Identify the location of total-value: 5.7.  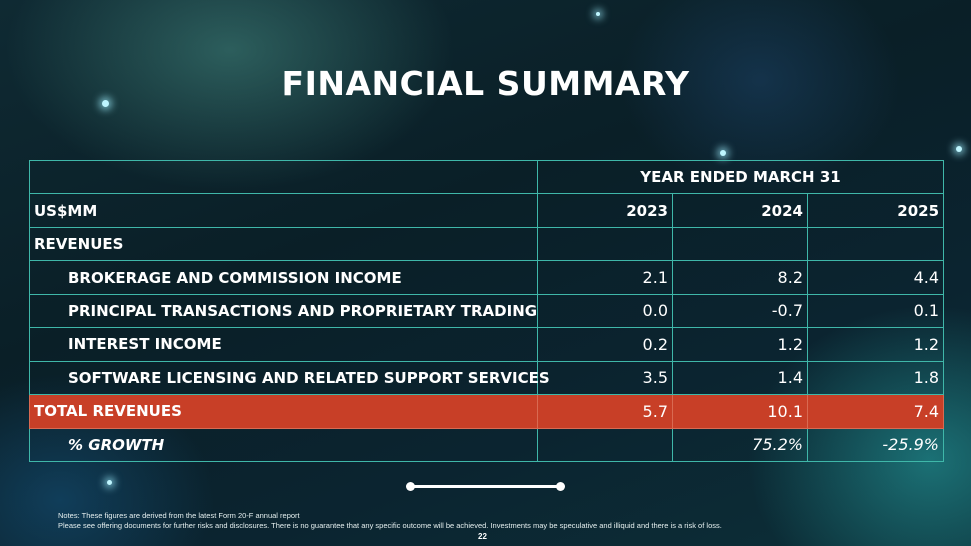
(605, 411).